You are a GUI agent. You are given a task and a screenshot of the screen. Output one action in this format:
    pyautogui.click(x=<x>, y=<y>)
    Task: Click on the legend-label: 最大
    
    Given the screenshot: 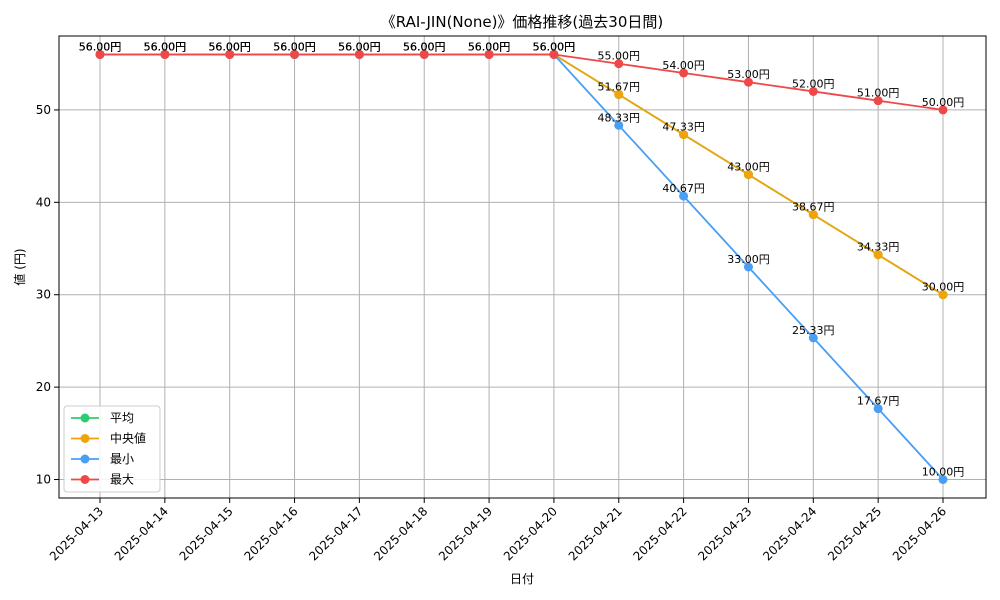 What is the action you would take?
    pyautogui.click(x=122, y=480)
    